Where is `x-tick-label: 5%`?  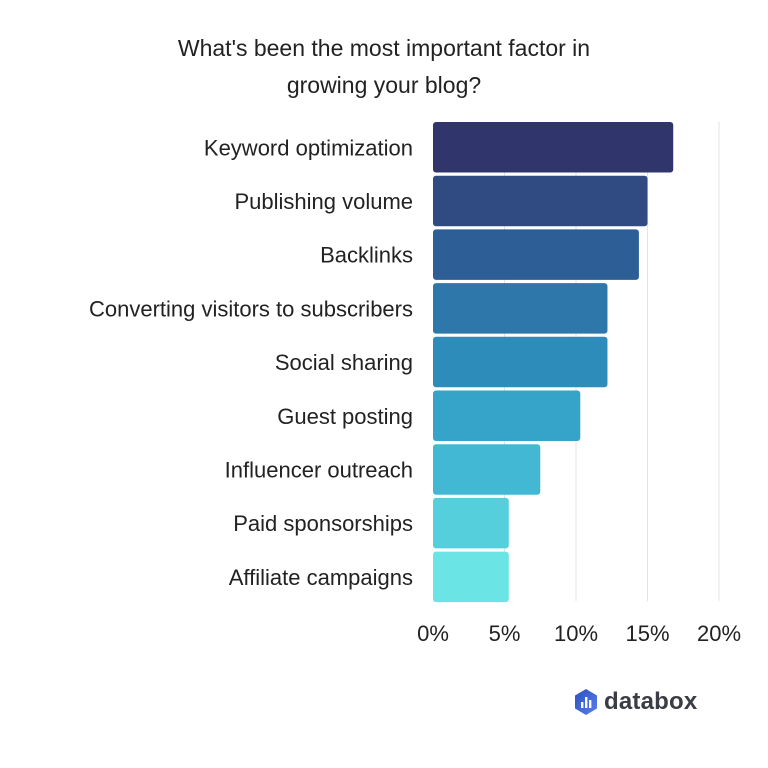 x-tick-label: 5% is located at coordinates (505, 633).